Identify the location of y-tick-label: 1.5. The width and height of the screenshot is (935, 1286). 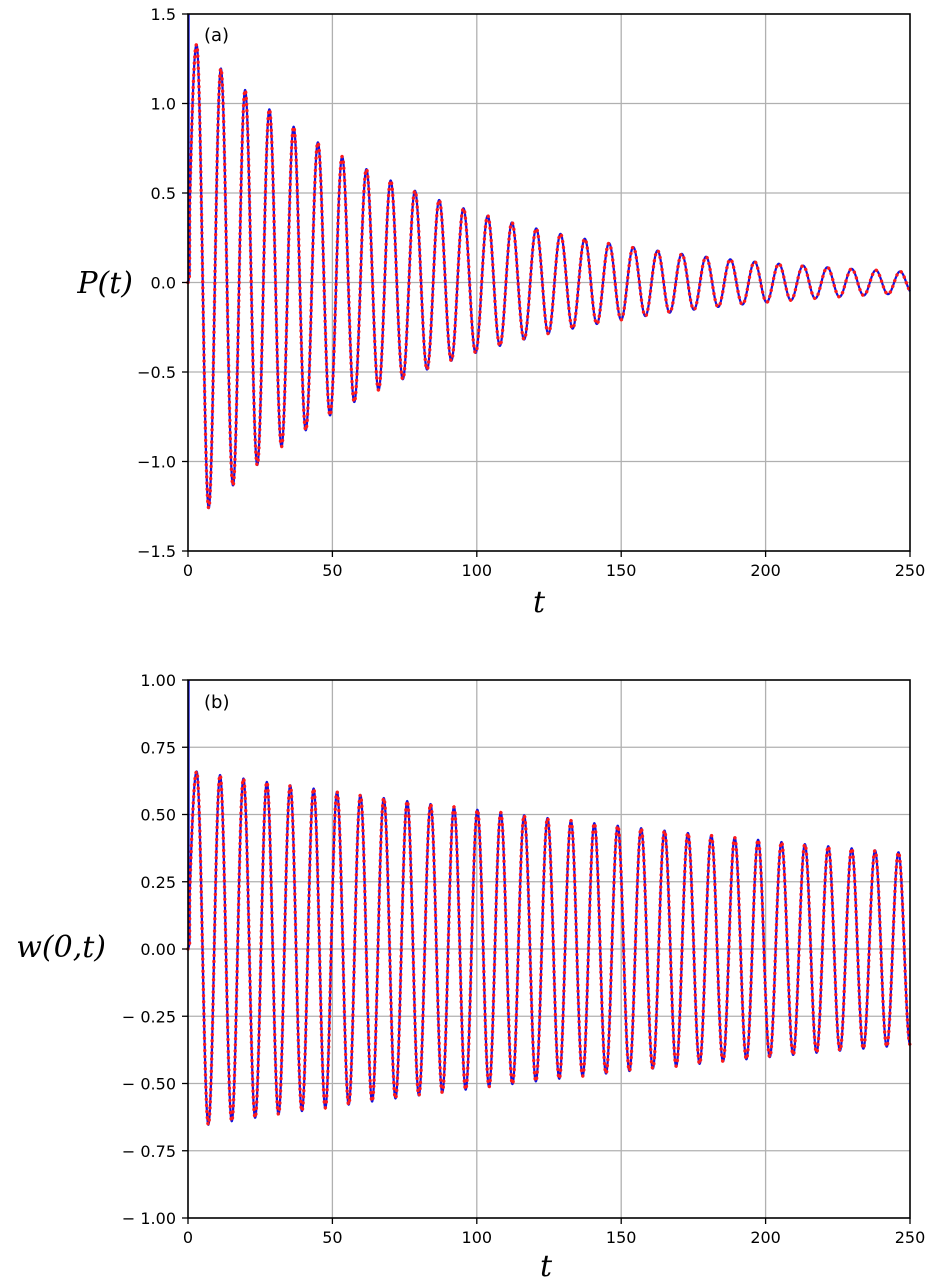
(163, 14).